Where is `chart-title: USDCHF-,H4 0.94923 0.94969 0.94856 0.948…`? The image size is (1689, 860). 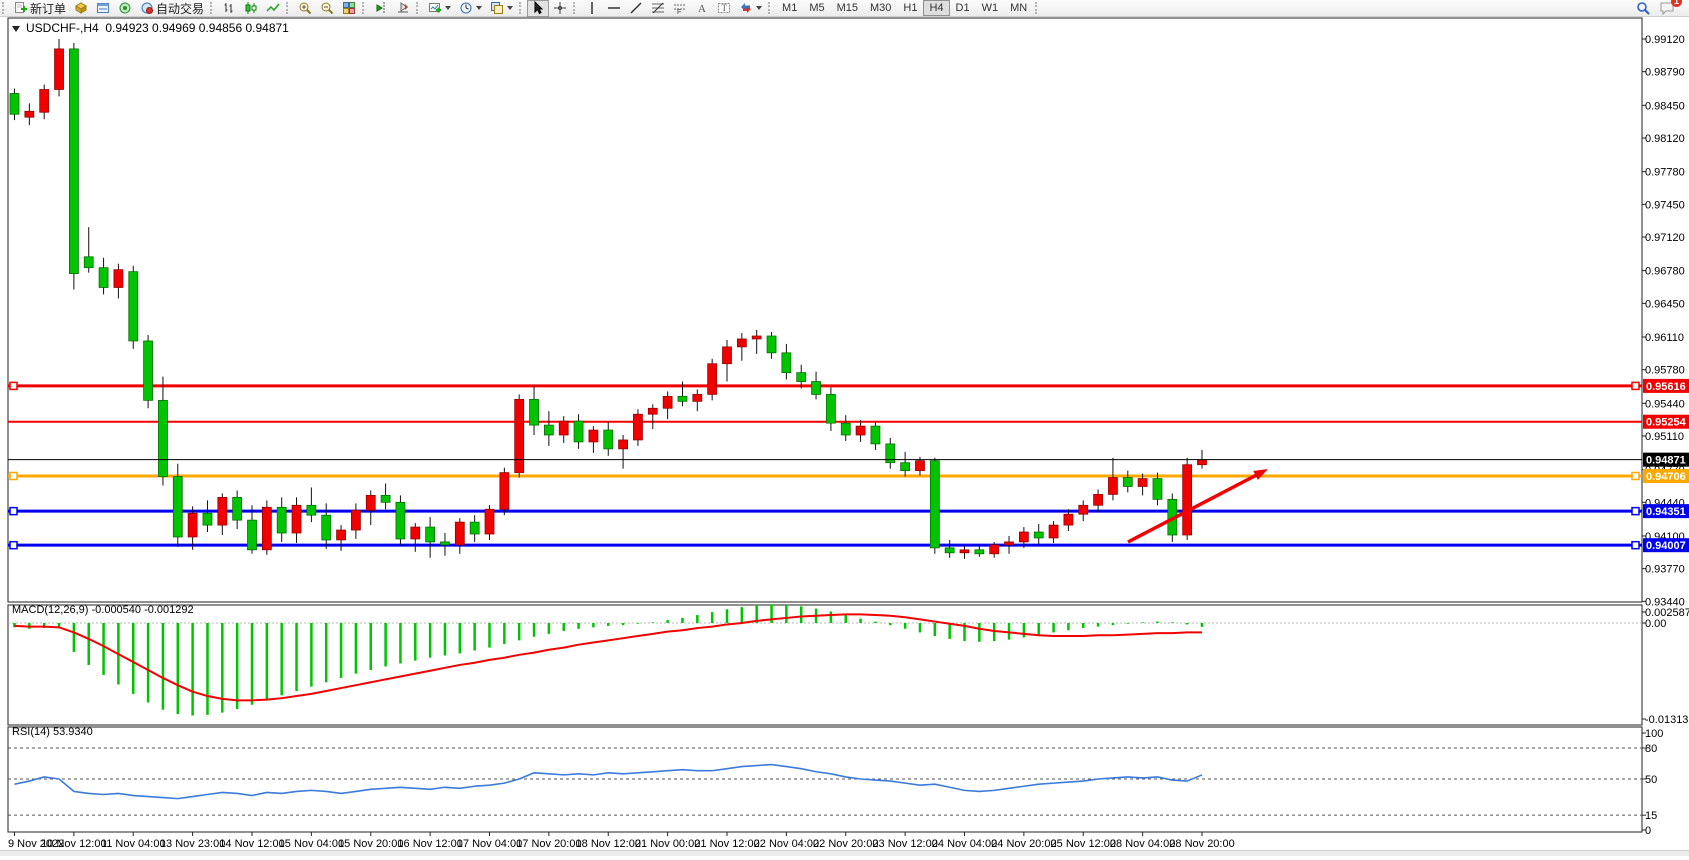
chart-title: USDCHF-,H4 0.94923 0.94969 0.94856 0.948… is located at coordinates (150, 28).